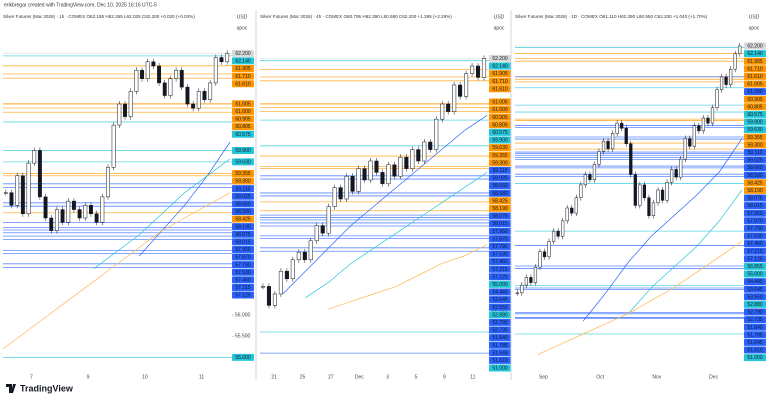 Image resolution: width=768 pixels, height=400 pixels. What do you see at coordinates (331, 377) in the screenshot?
I see `x-tick-label: 27` at bounding box center [331, 377].